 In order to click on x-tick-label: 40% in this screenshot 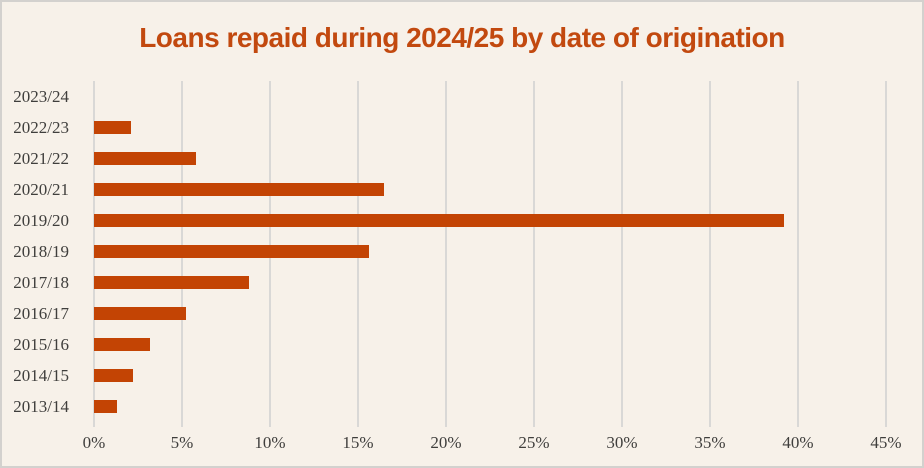, I will do `click(798, 442)`.